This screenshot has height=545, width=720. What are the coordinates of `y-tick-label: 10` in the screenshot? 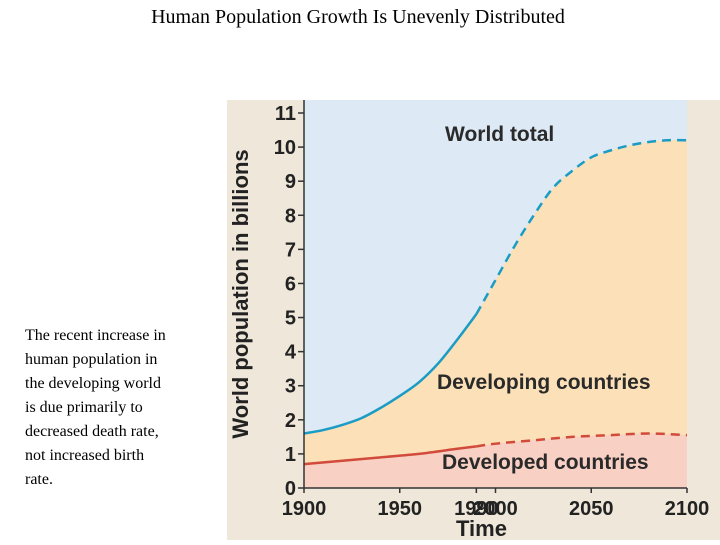 It's located at (285, 148).